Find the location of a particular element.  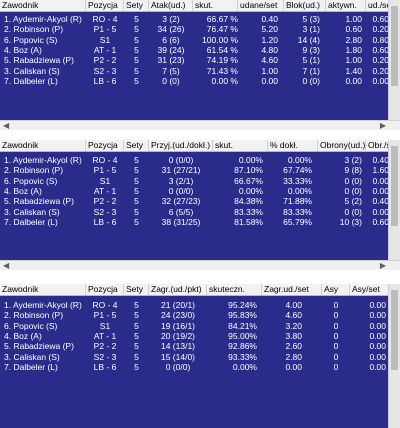

cell-reception: 31 (27/21) is located at coordinates (181, 170).